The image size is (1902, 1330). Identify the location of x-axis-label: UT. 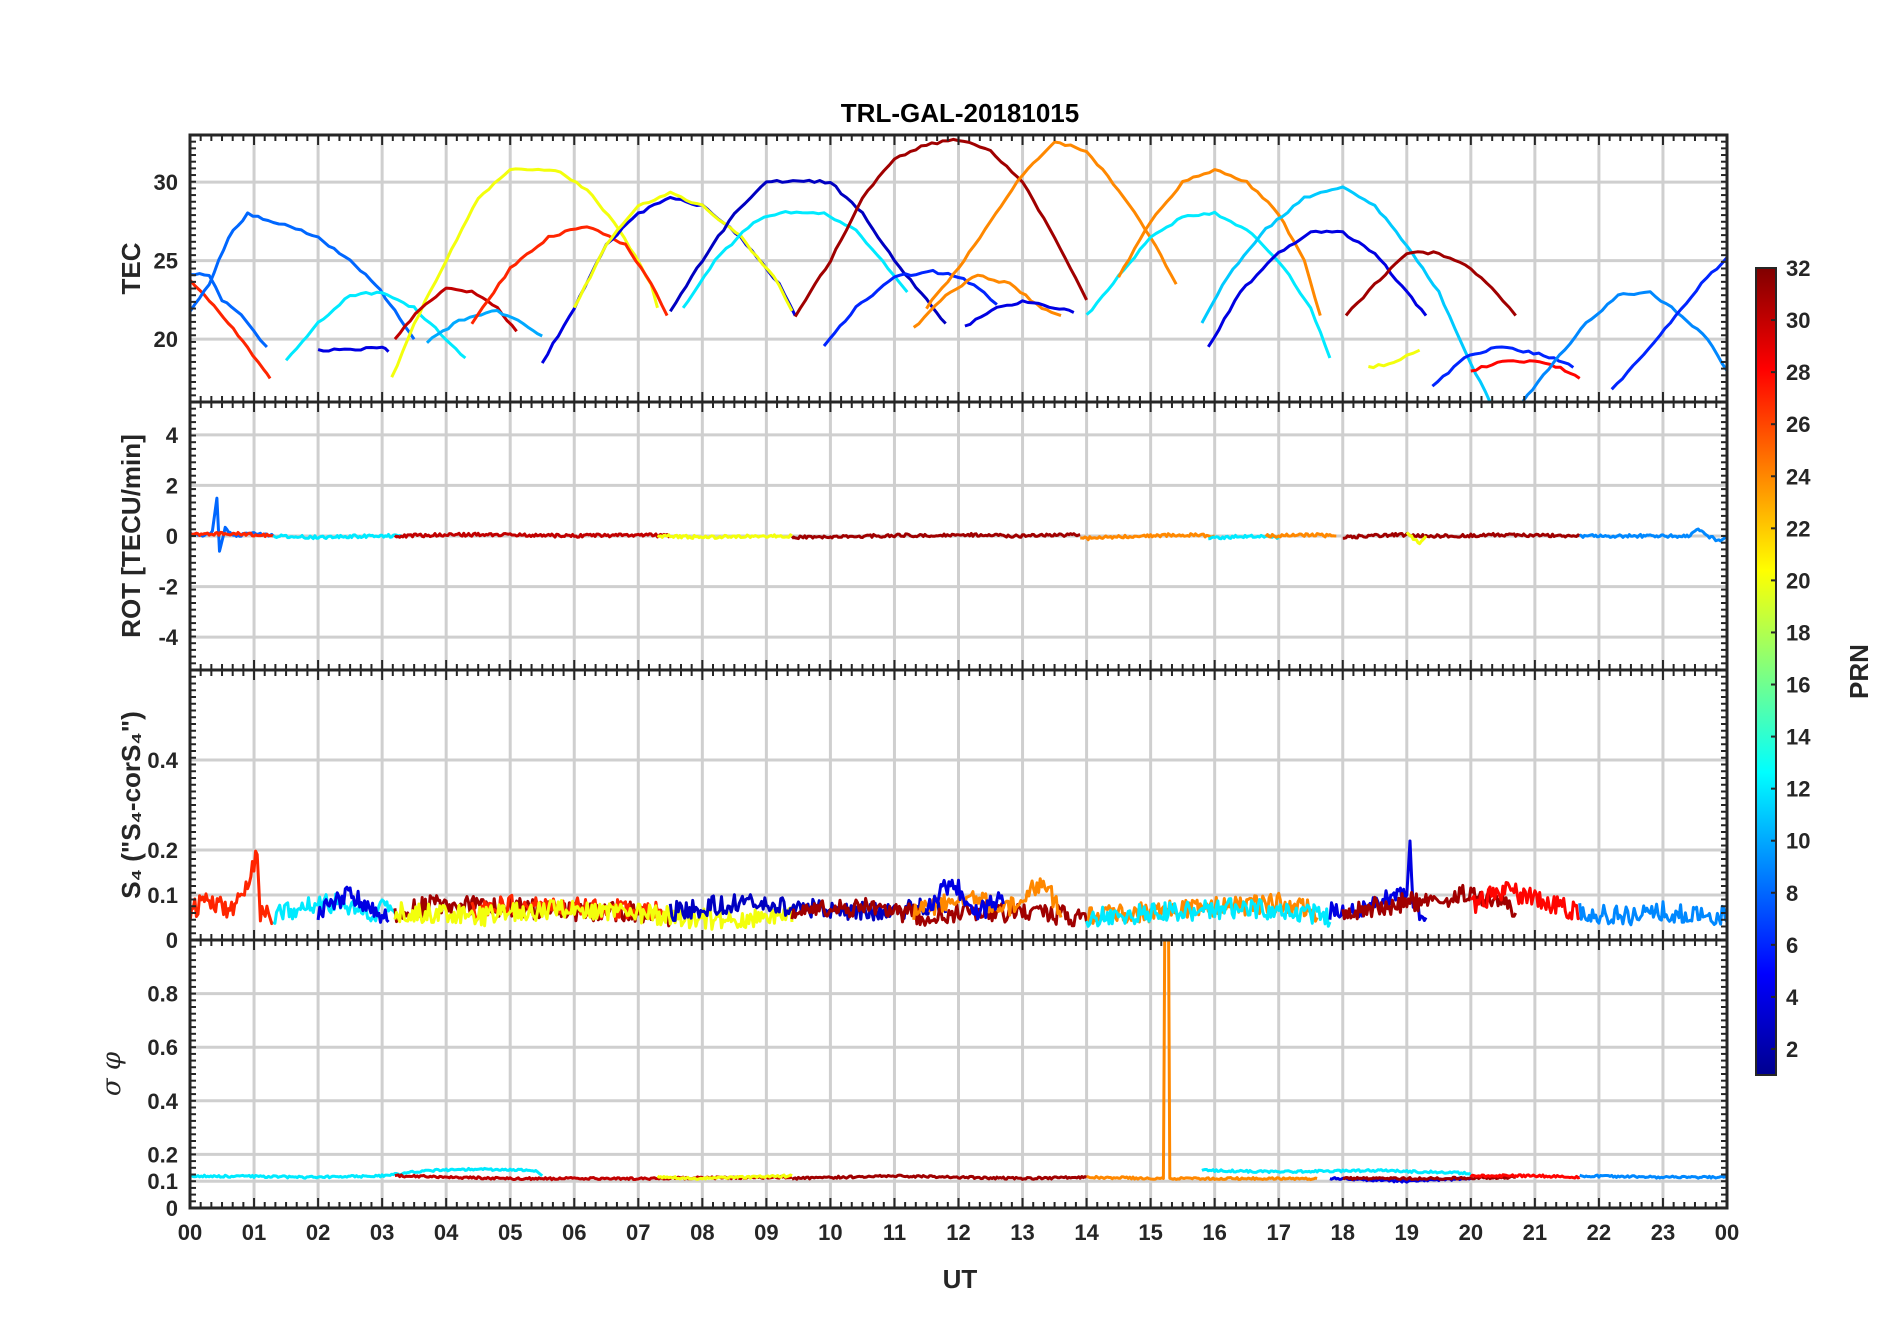
(960, 1279).